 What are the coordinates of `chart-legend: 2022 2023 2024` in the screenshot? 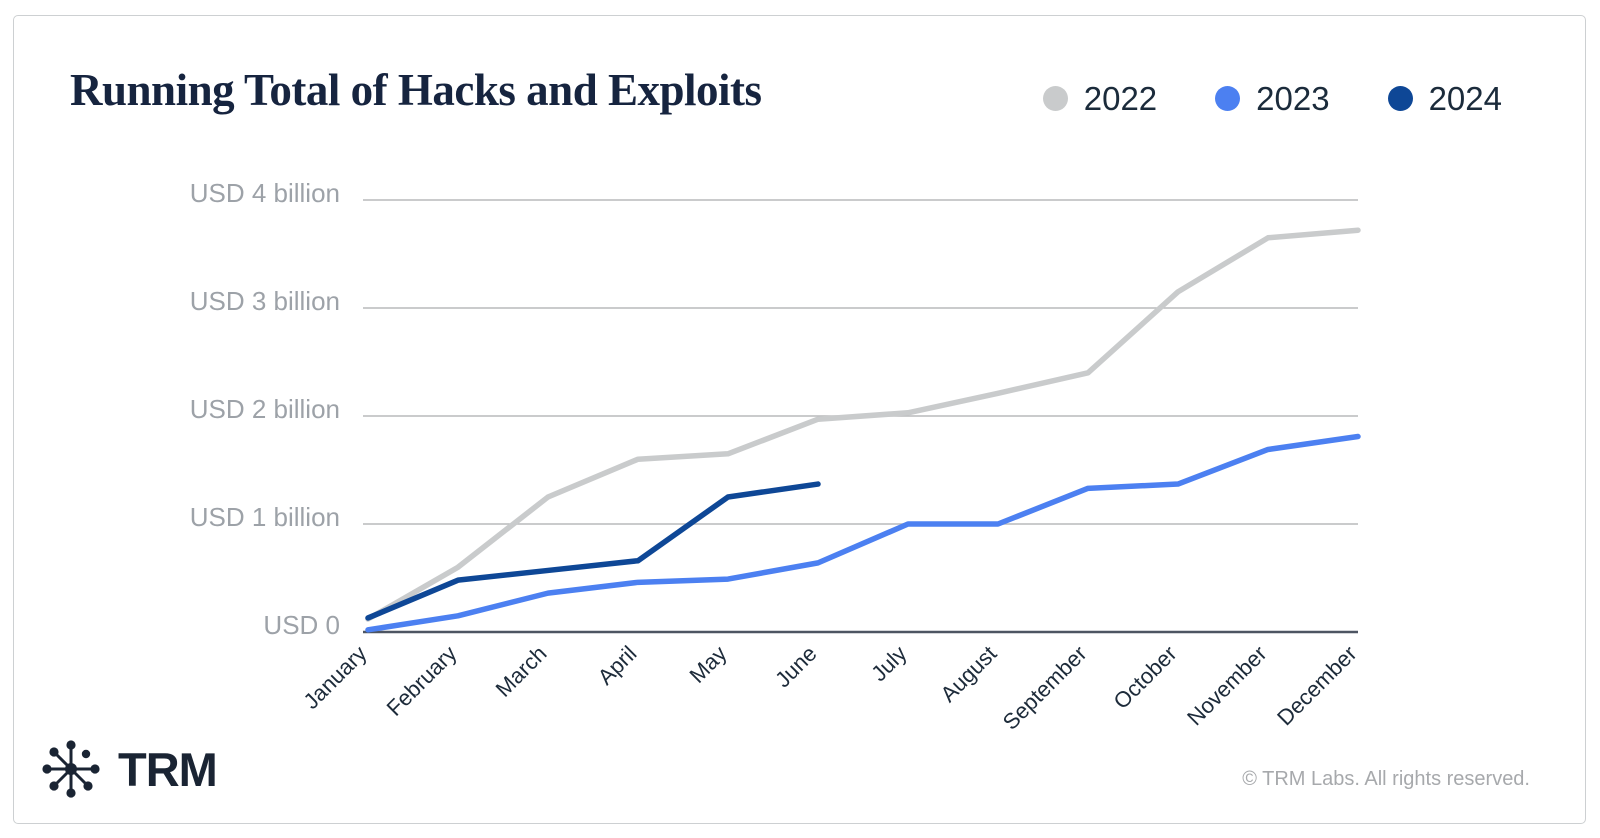 It's located at (1272, 98).